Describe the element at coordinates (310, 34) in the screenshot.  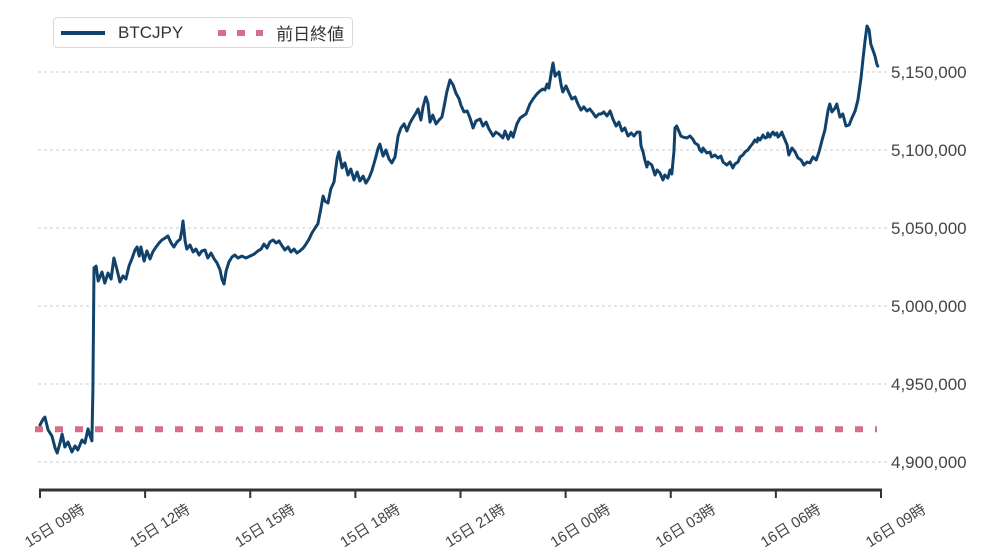
I see `legend-label-prev-close: 前日終値` at that location.